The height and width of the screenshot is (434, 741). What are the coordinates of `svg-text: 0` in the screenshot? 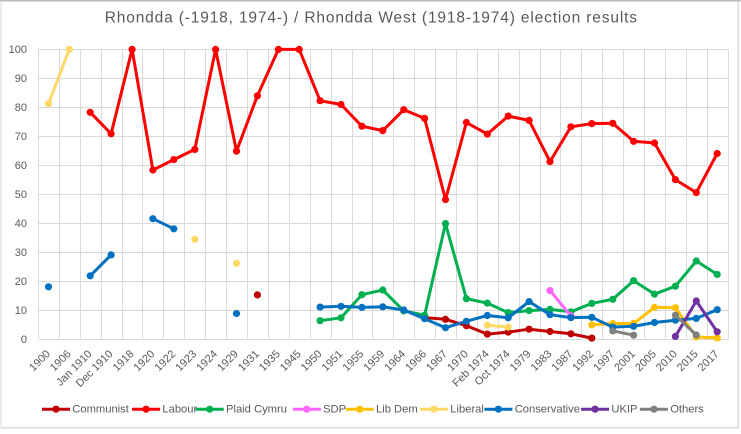 It's located at (24, 340).